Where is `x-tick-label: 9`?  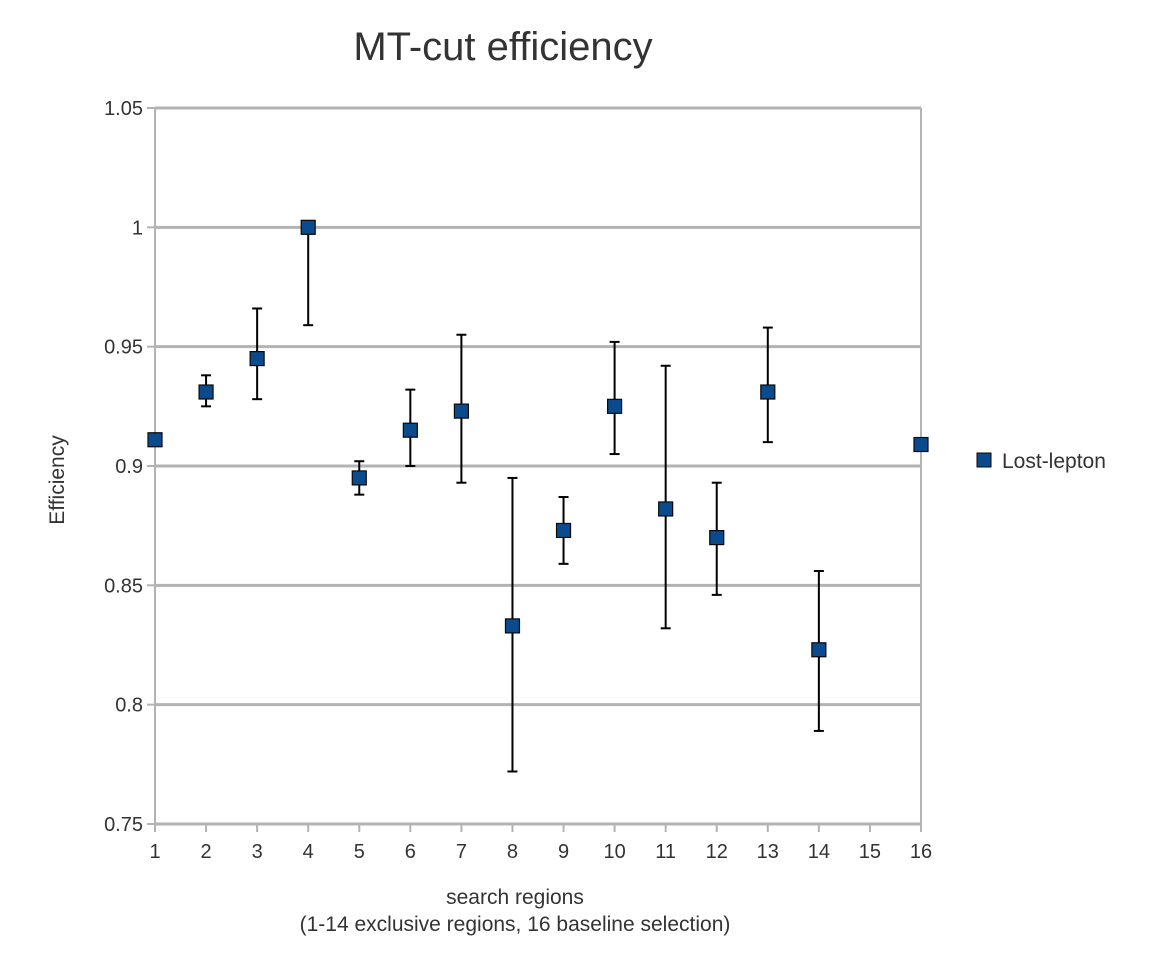 x-tick-label: 9 is located at coordinates (563, 852).